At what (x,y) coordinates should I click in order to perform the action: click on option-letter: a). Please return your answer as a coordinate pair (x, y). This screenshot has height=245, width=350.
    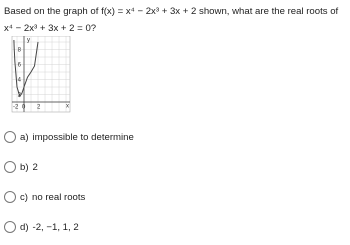
    Looking at the image, I should click on (24, 137).